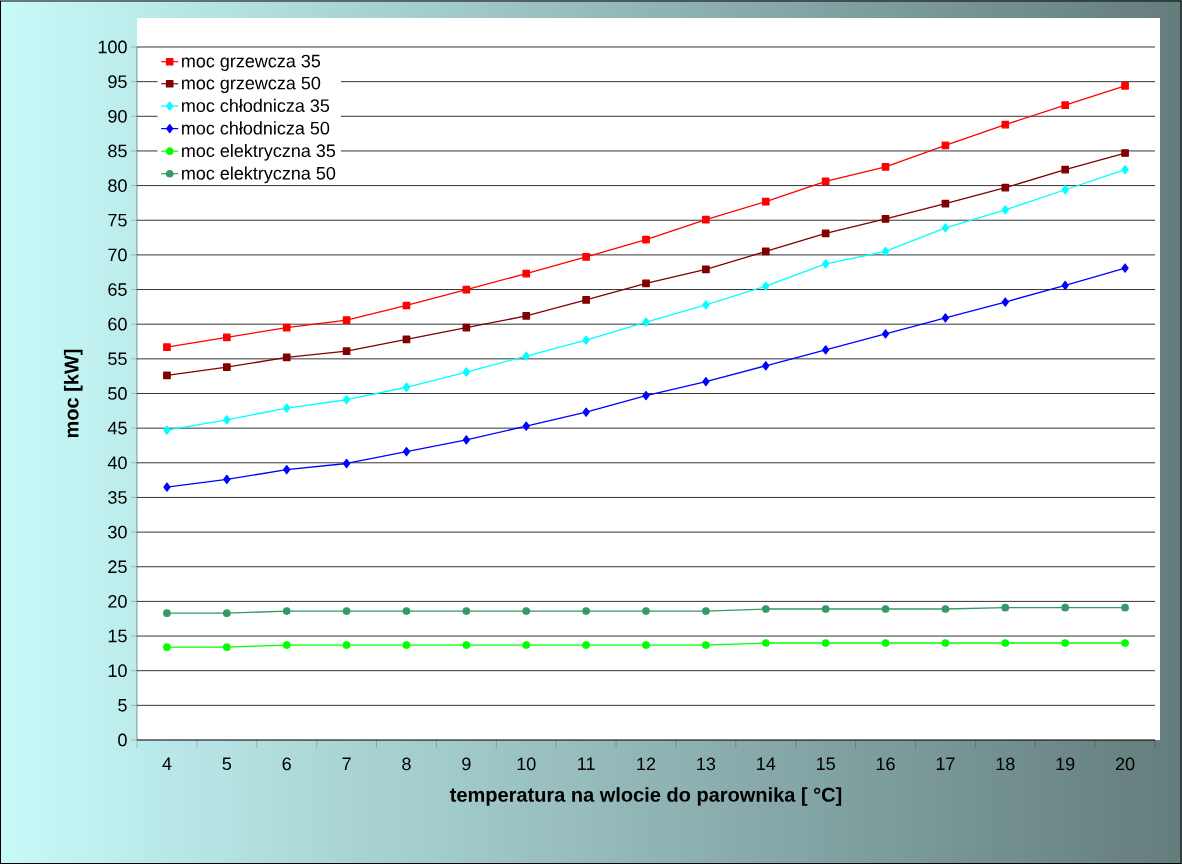  Describe the element at coordinates (73, 393) in the screenshot. I see `y-axis-title: moc [kW]` at that location.